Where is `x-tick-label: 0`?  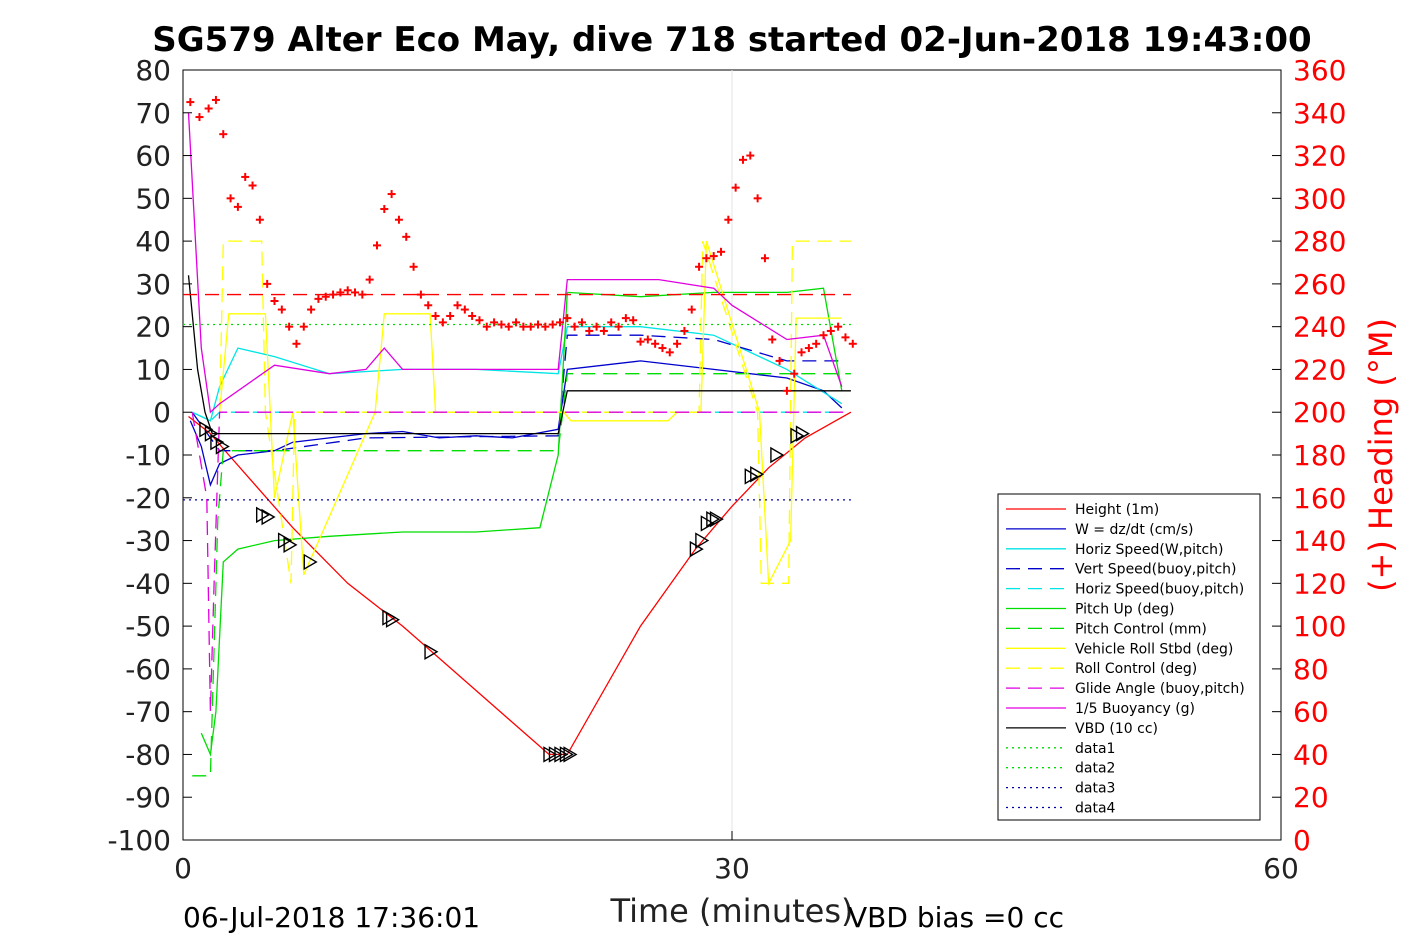
x-tick-label: 0 is located at coordinates (183, 868).